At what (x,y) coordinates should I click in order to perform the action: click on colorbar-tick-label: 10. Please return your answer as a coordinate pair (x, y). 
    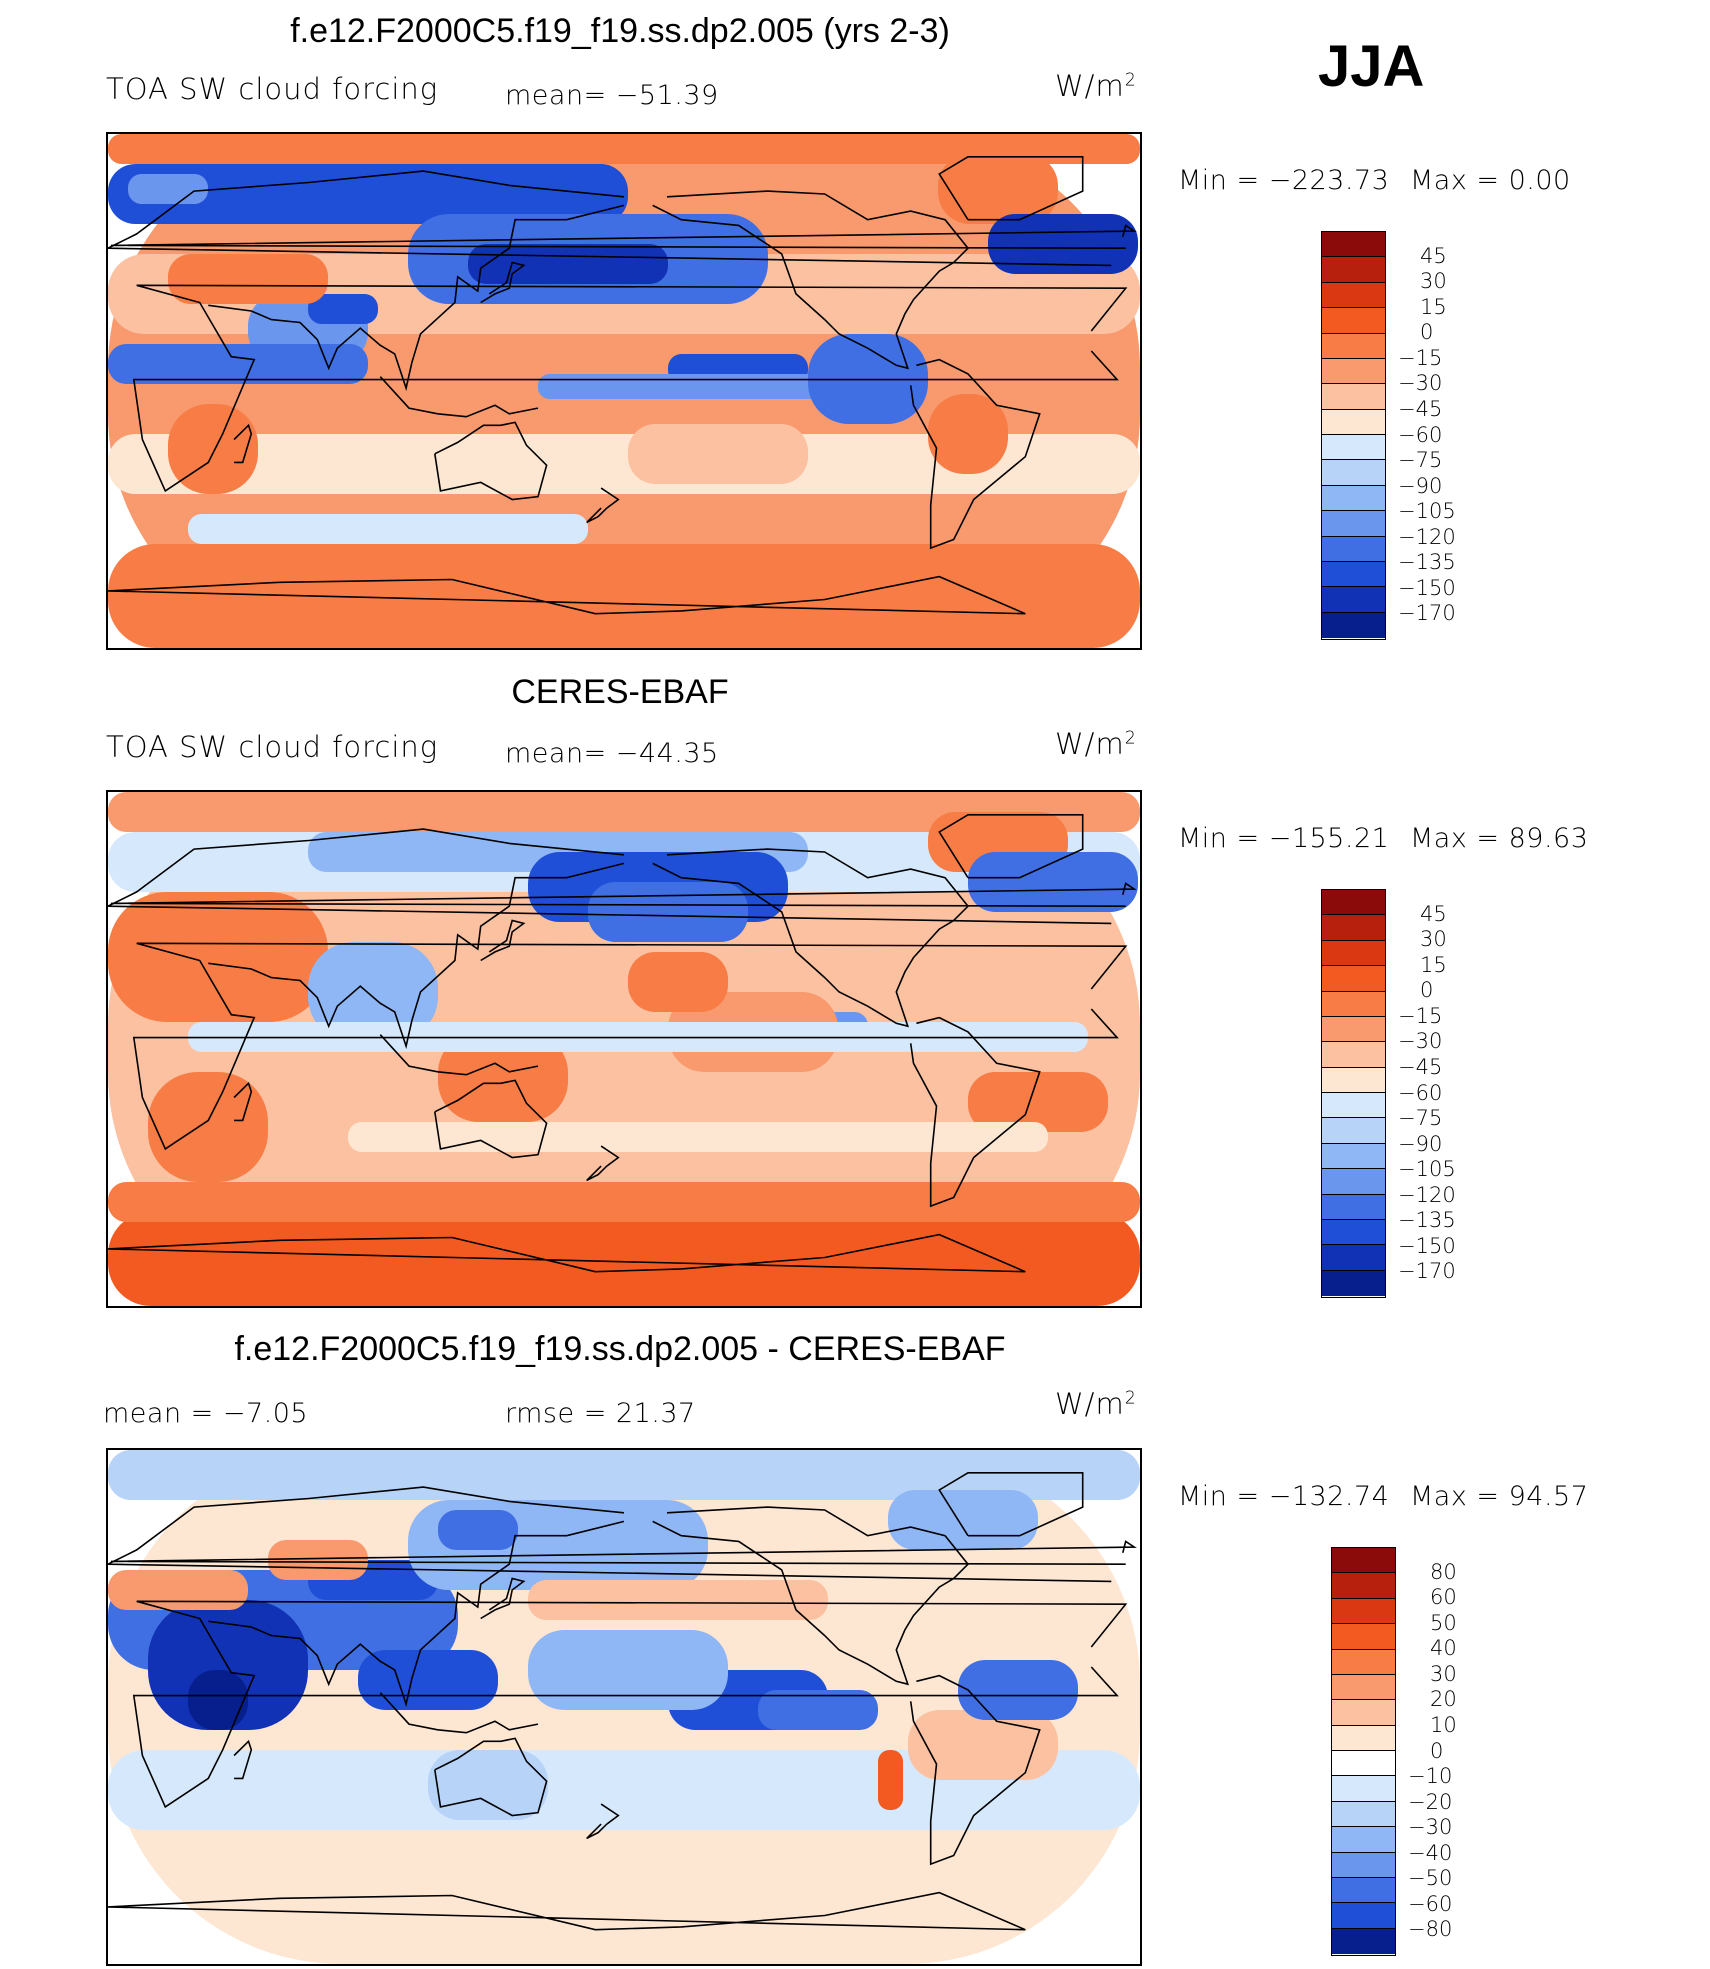
    Looking at the image, I should click on (1443, 1725).